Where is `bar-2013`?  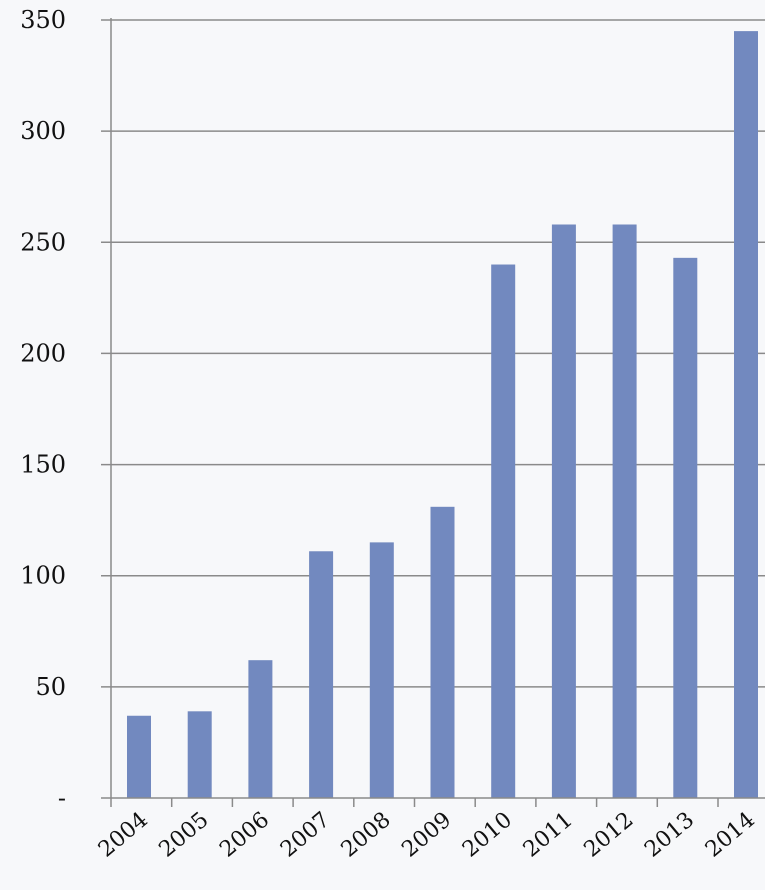
bar-2013 is located at coordinates (685, 527).